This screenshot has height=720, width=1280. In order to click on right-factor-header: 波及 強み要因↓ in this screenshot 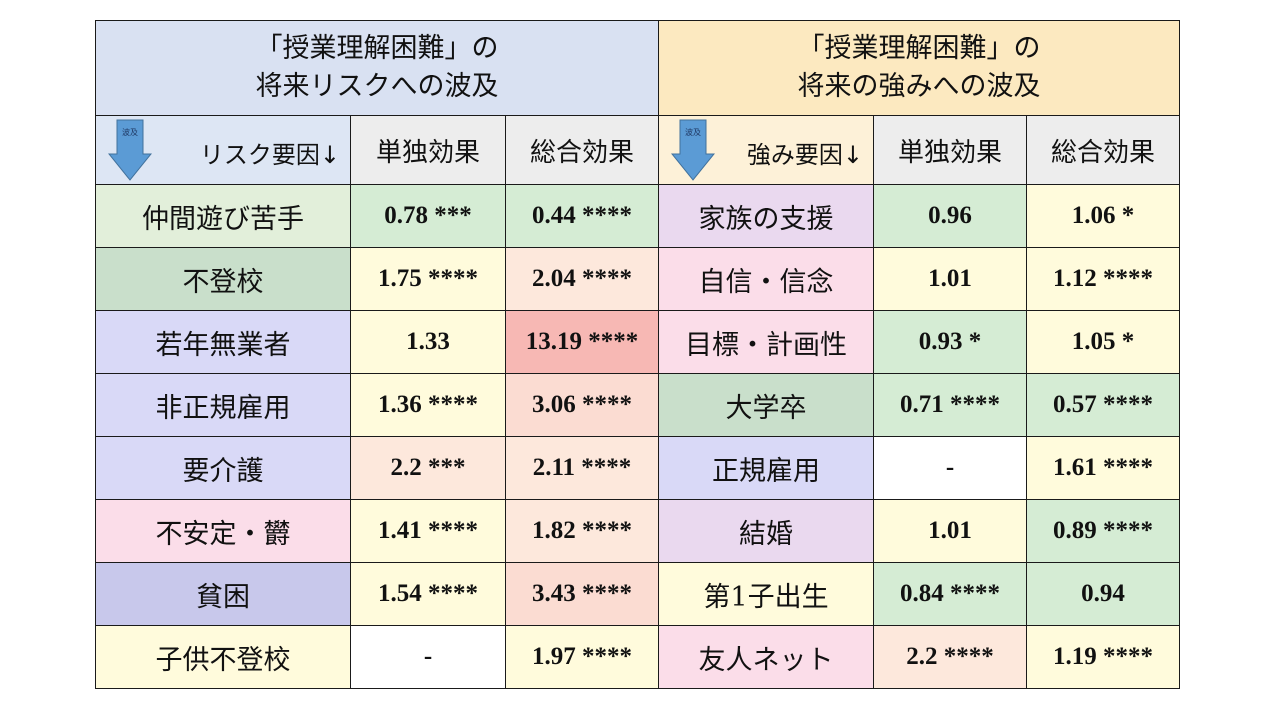, I will do `click(766, 150)`.